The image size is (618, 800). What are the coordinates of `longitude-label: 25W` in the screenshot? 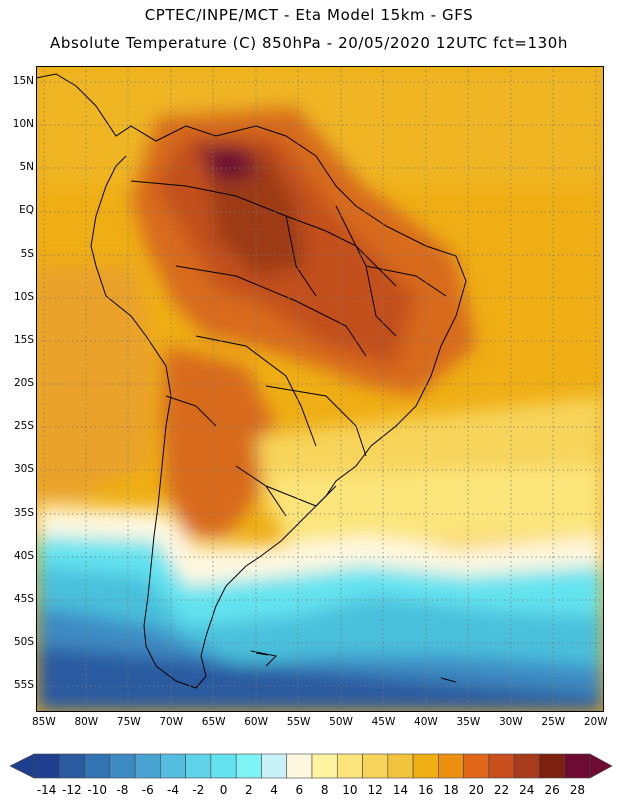 It's located at (553, 722).